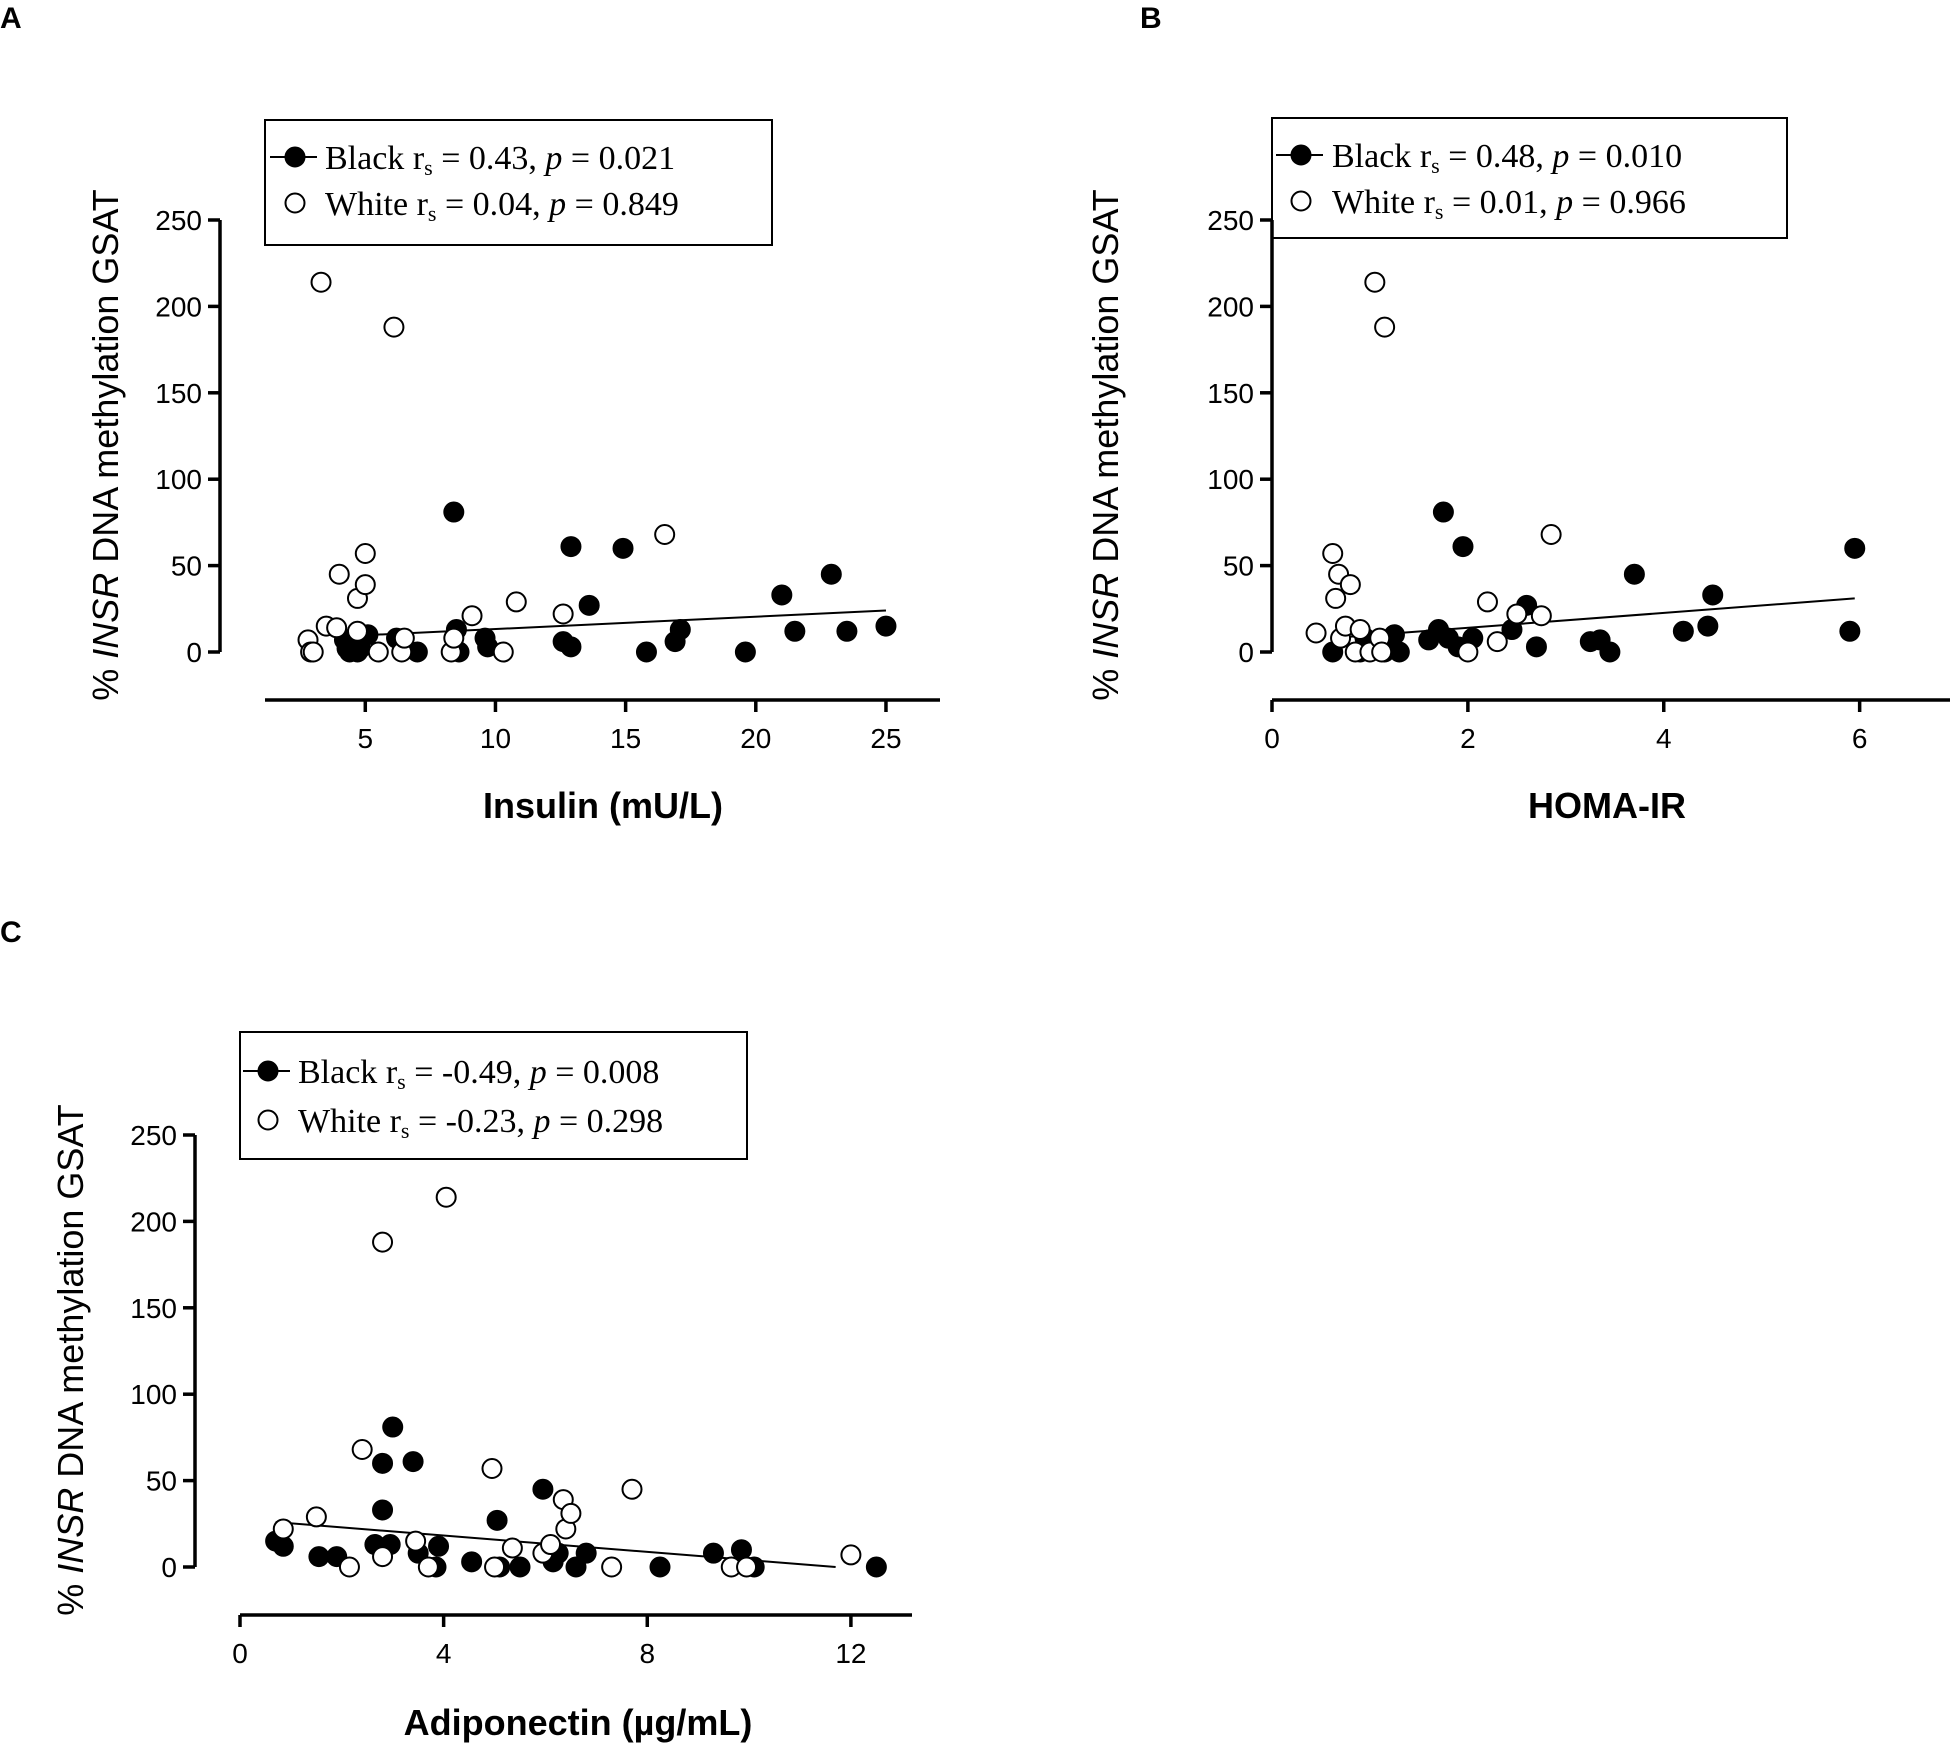  I want to click on legend-frame, so click(493, 1095).